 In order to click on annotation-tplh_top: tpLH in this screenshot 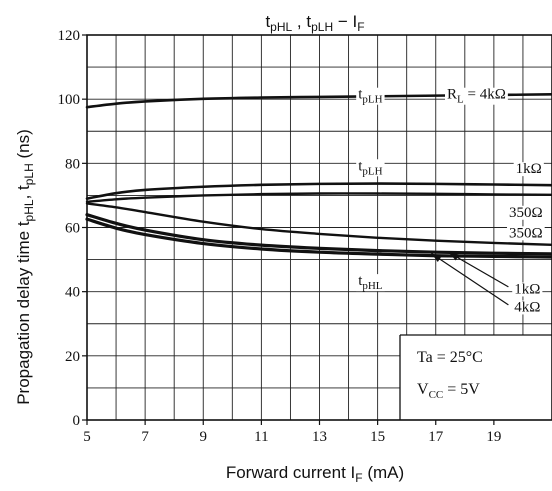, I will do `click(370, 96)`.